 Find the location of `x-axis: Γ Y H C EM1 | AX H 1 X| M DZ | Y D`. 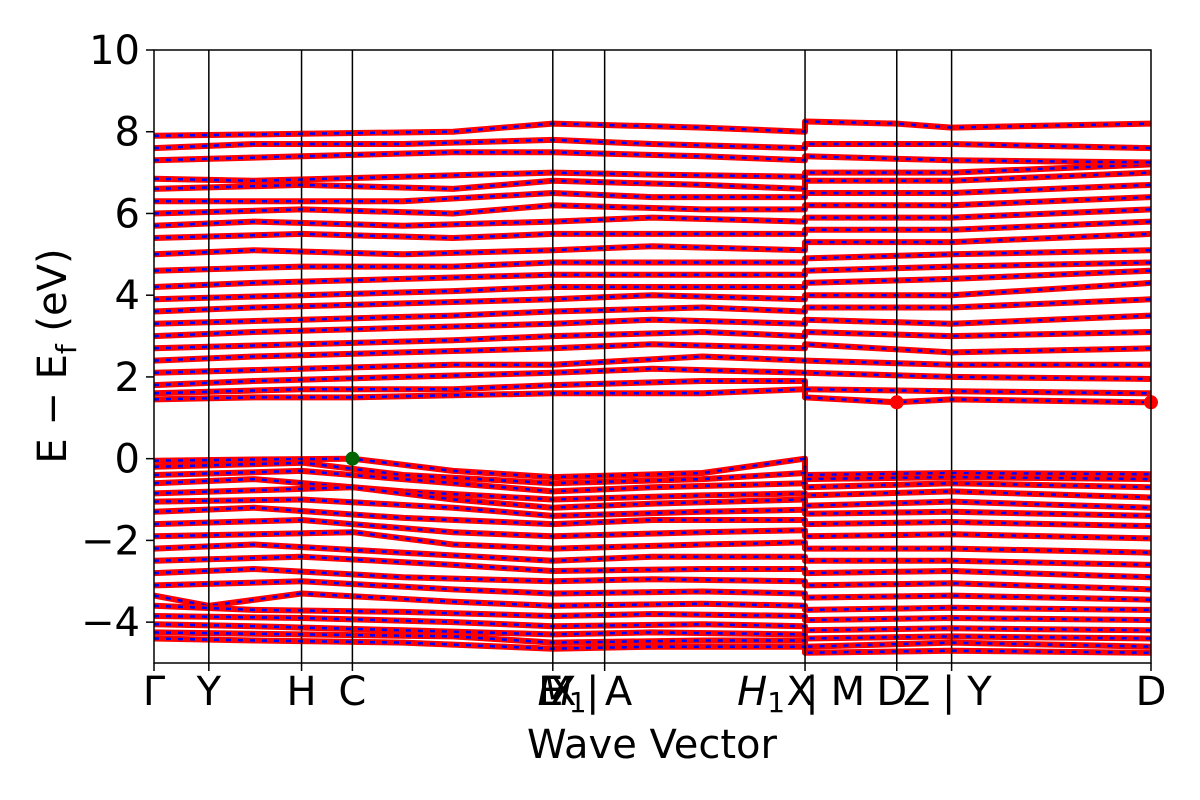

x-axis: Γ Y H C EM1 | AX H 1 X| M DZ | Y D is located at coordinates (655, 691).